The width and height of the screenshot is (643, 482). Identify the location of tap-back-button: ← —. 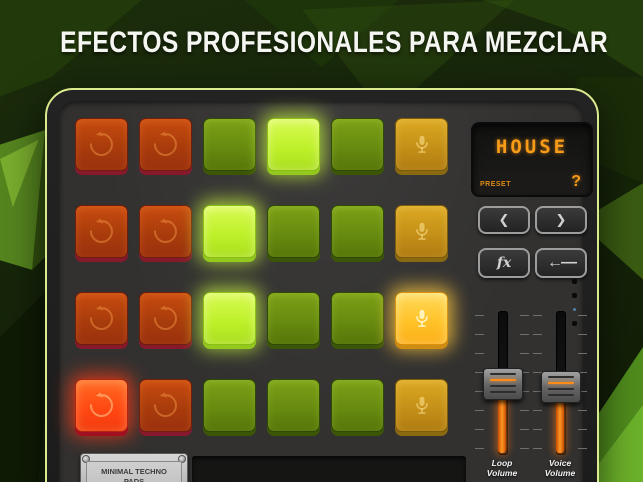
(561, 263).